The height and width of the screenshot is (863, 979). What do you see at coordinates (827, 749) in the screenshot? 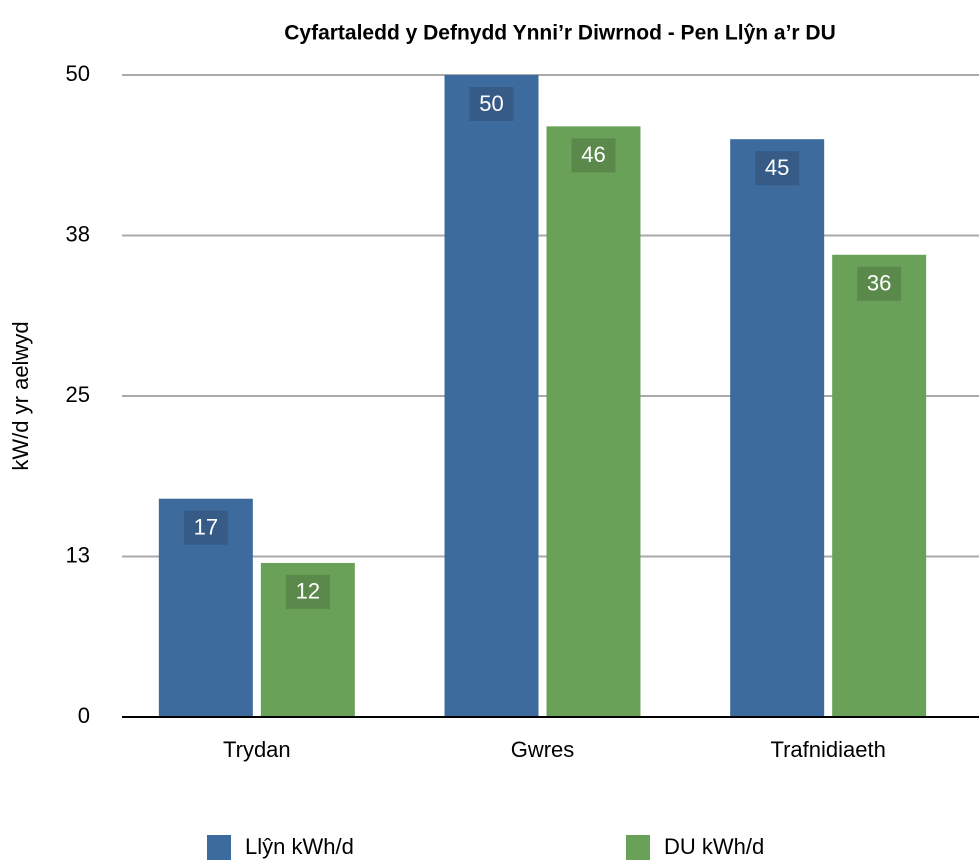
I see `x-tick-label: Trafnidiaeth` at bounding box center [827, 749].